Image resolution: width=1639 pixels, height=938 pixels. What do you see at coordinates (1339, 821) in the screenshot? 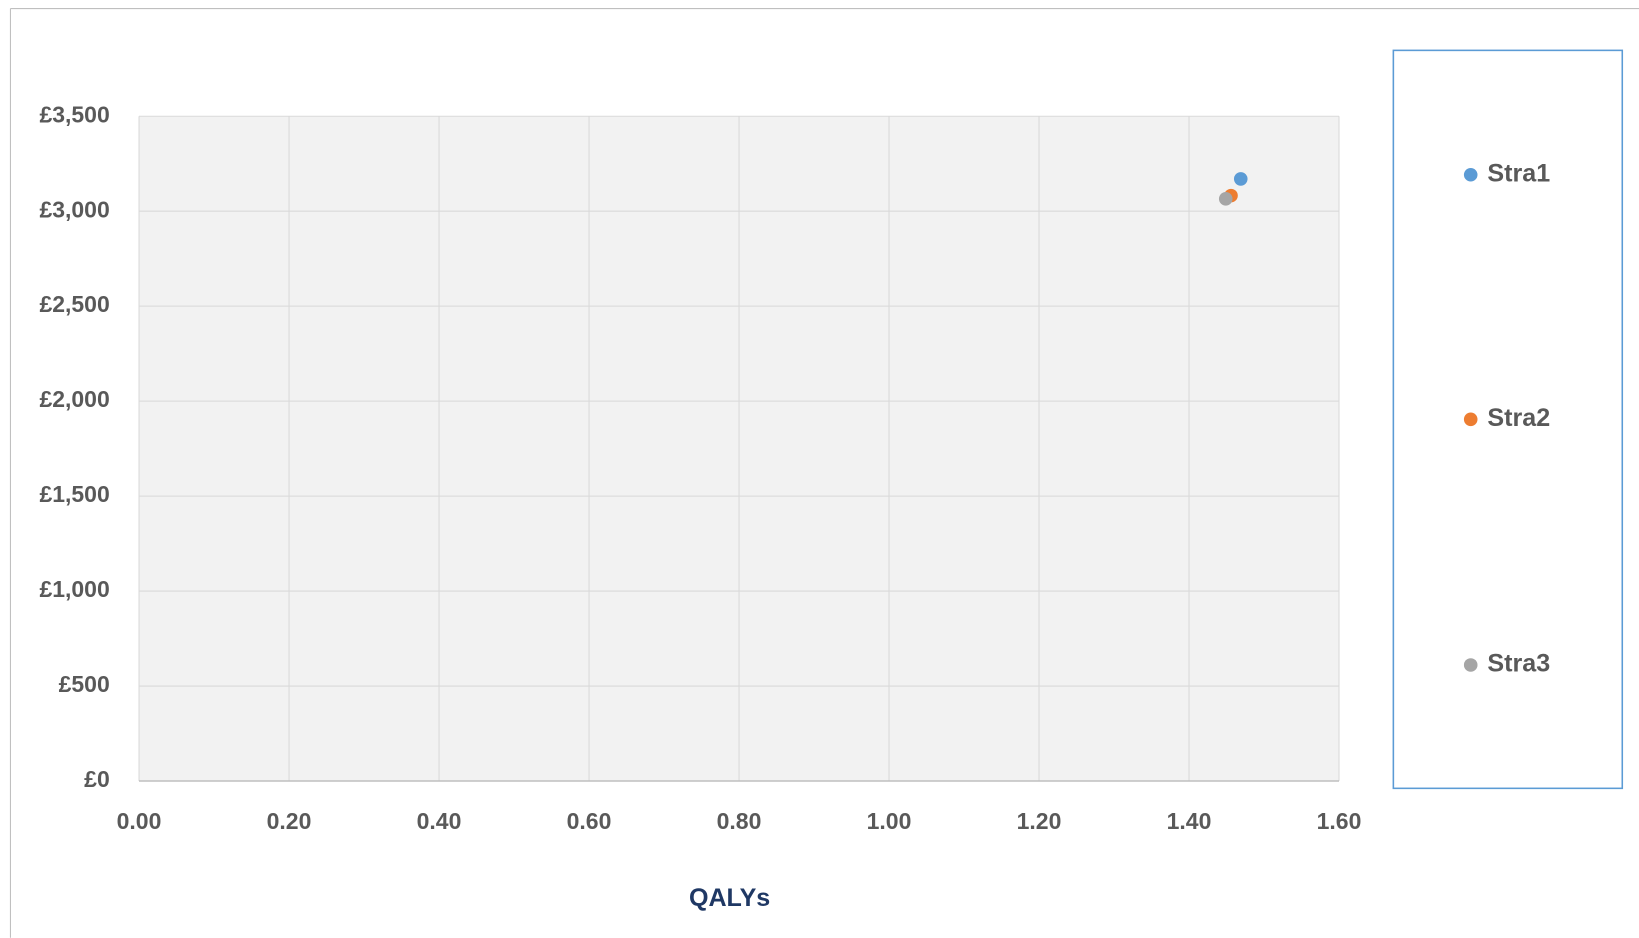
I see `x-tick-label: 1.60` at bounding box center [1339, 821].